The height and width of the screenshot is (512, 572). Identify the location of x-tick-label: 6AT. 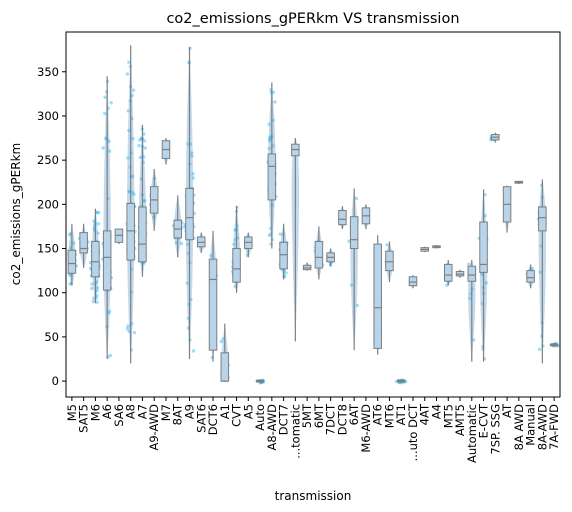
(354, 414).